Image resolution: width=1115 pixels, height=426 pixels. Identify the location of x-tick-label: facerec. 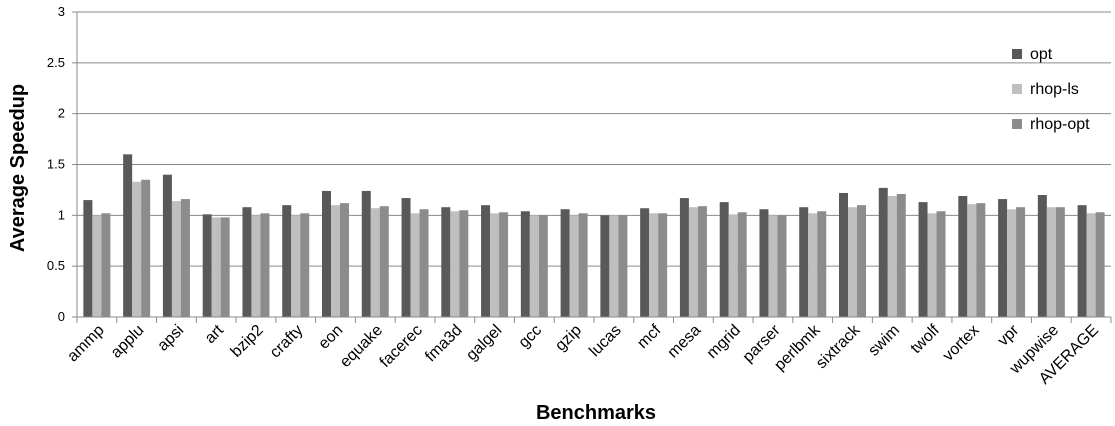
(401, 346).